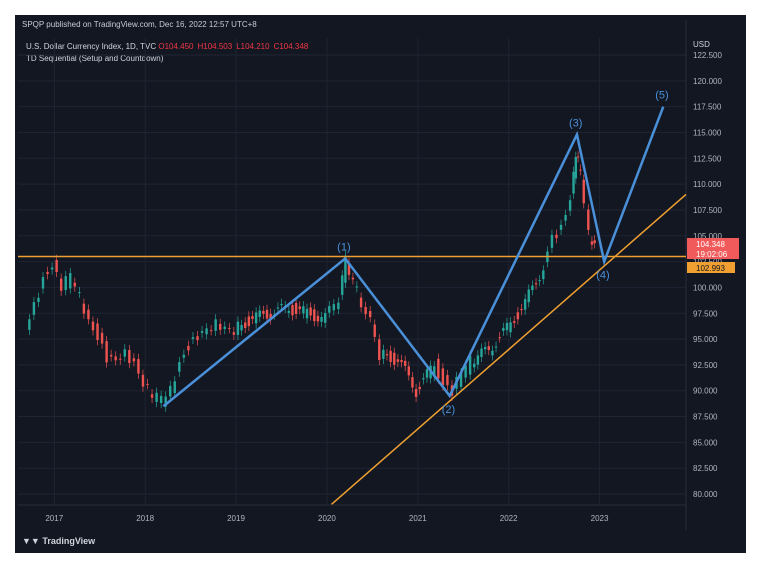  What do you see at coordinates (418, 518) in the screenshot?
I see `x-tick-label: 2021` at bounding box center [418, 518].